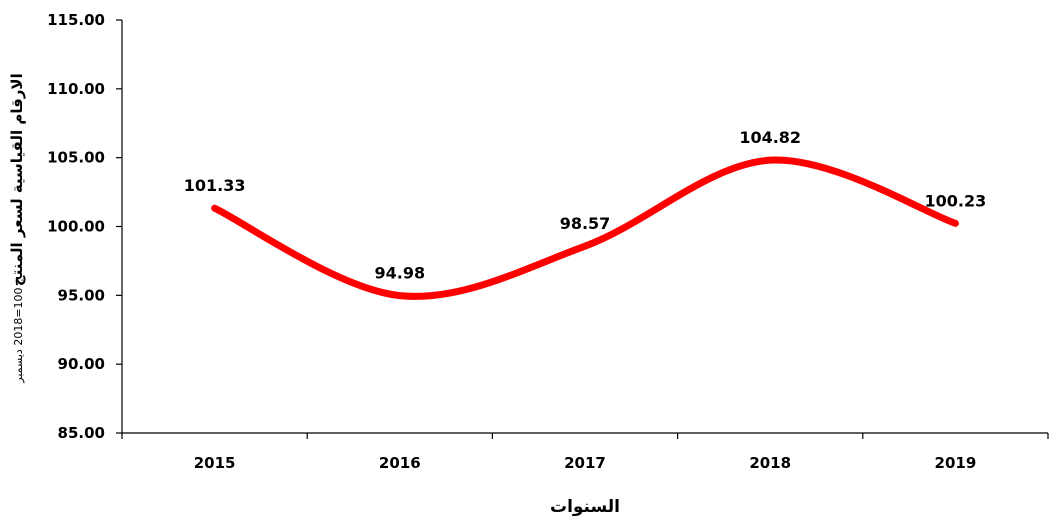 The height and width of the screenshot is (523, 1051). Describe the element at coordinates (81, 364) in the screenshot. I see `y-tick-label: 90.00` at that location.